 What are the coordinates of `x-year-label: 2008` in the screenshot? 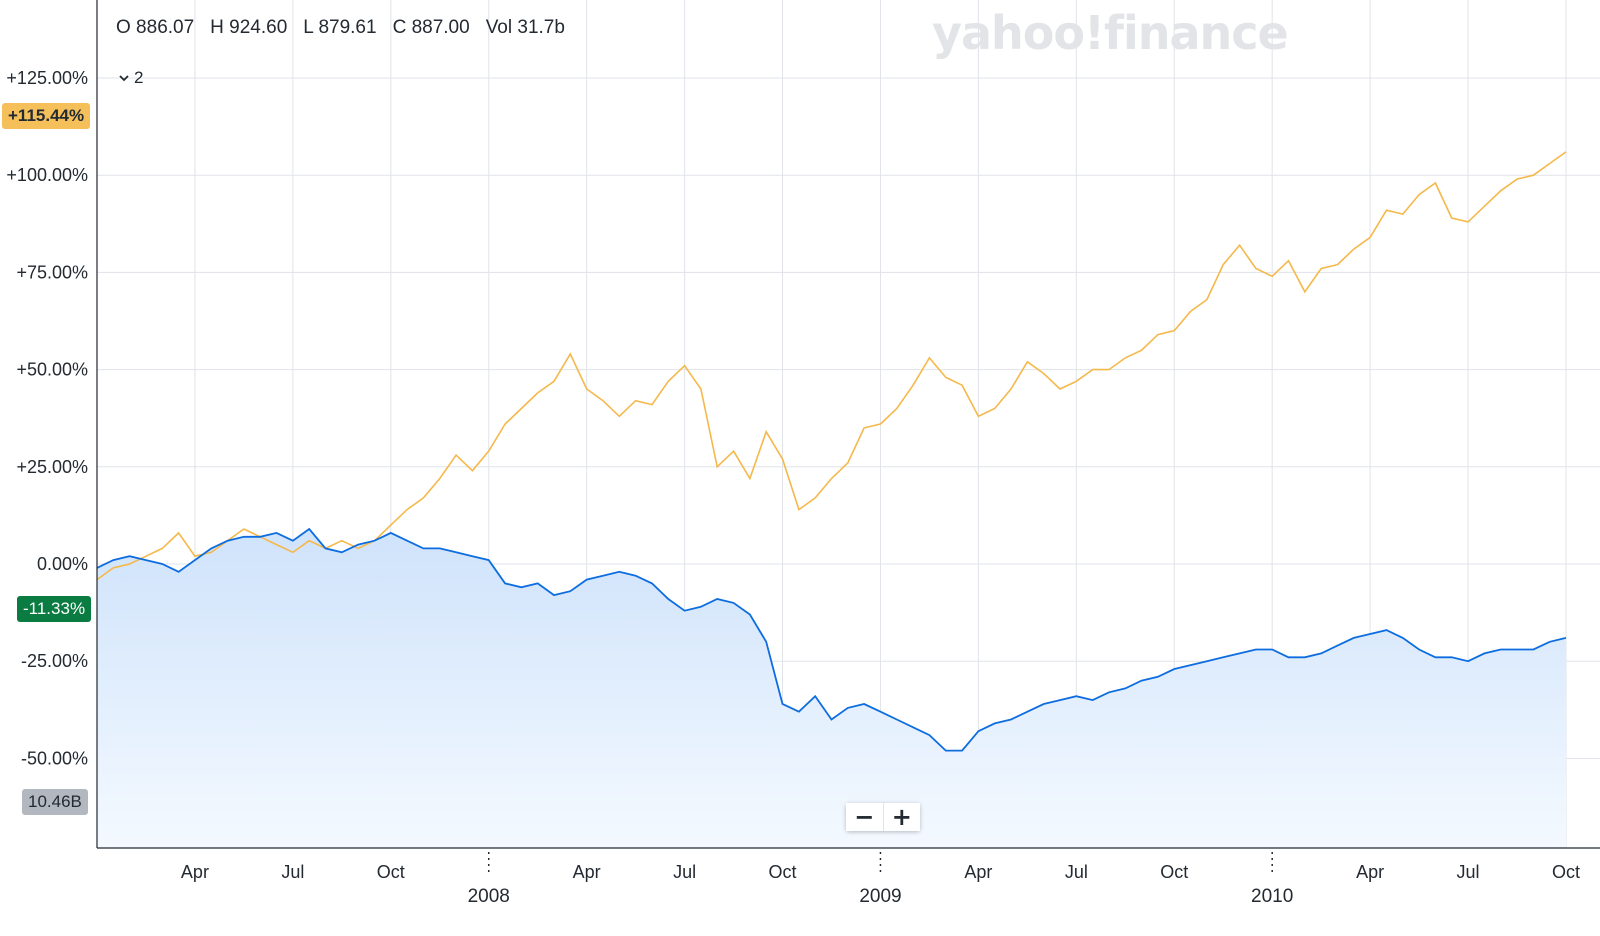 It's located at (489, 896).